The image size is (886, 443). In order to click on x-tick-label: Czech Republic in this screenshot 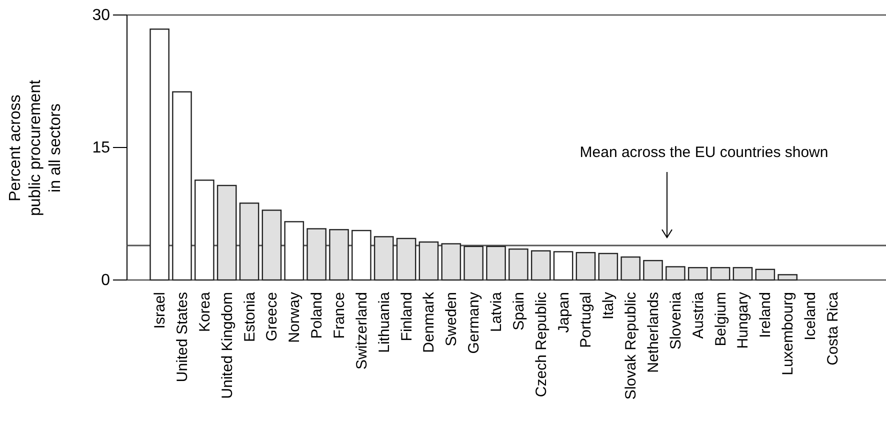, I will do `click(541, 345)`.